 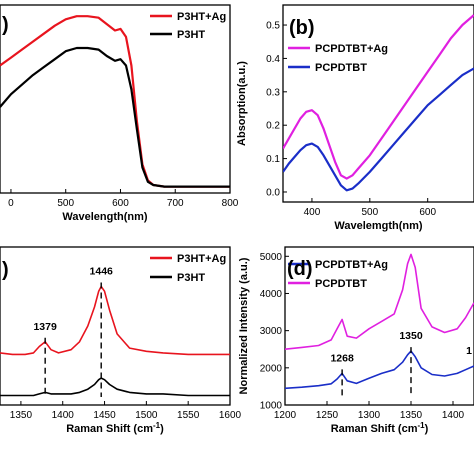 I want to click on peak-label: 1379, so click(x=45, y=327).